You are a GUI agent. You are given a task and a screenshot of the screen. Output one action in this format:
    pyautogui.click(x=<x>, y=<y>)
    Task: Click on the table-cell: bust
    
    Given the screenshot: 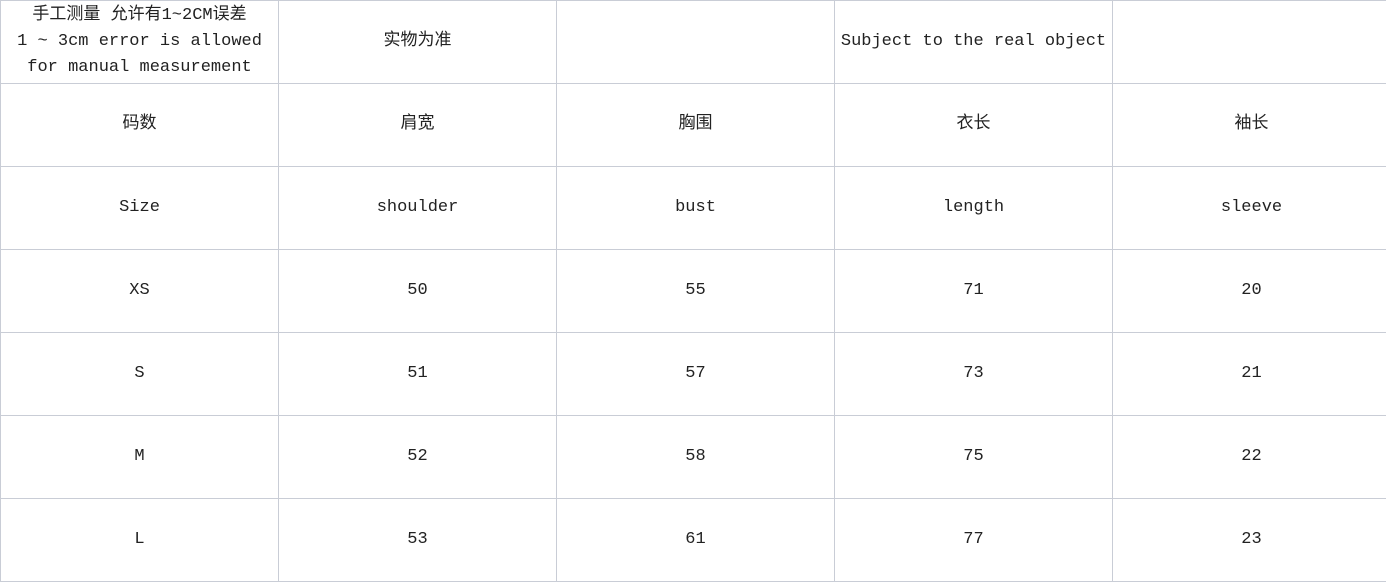 What is the action you would take?
    pyautogui.click(x=695, y=208)
    